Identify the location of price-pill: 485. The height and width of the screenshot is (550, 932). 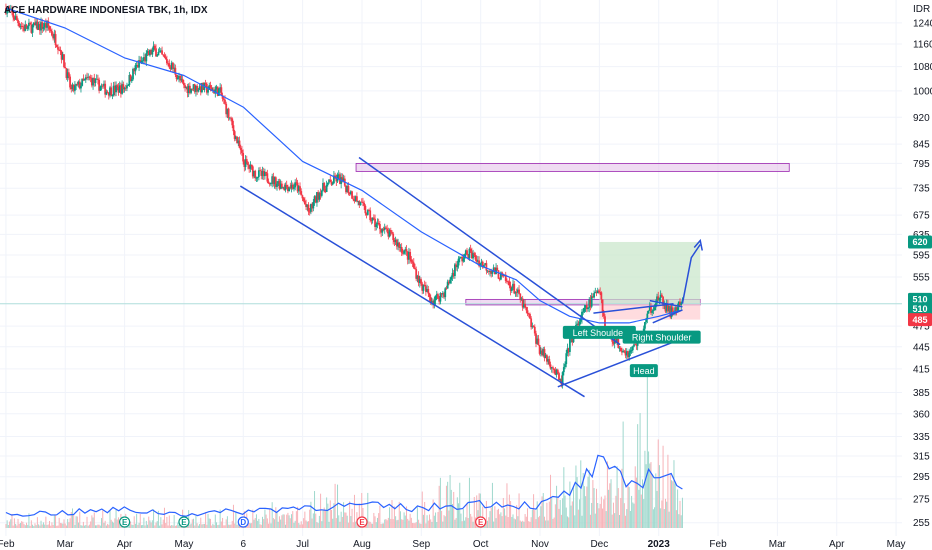
(920, 320).